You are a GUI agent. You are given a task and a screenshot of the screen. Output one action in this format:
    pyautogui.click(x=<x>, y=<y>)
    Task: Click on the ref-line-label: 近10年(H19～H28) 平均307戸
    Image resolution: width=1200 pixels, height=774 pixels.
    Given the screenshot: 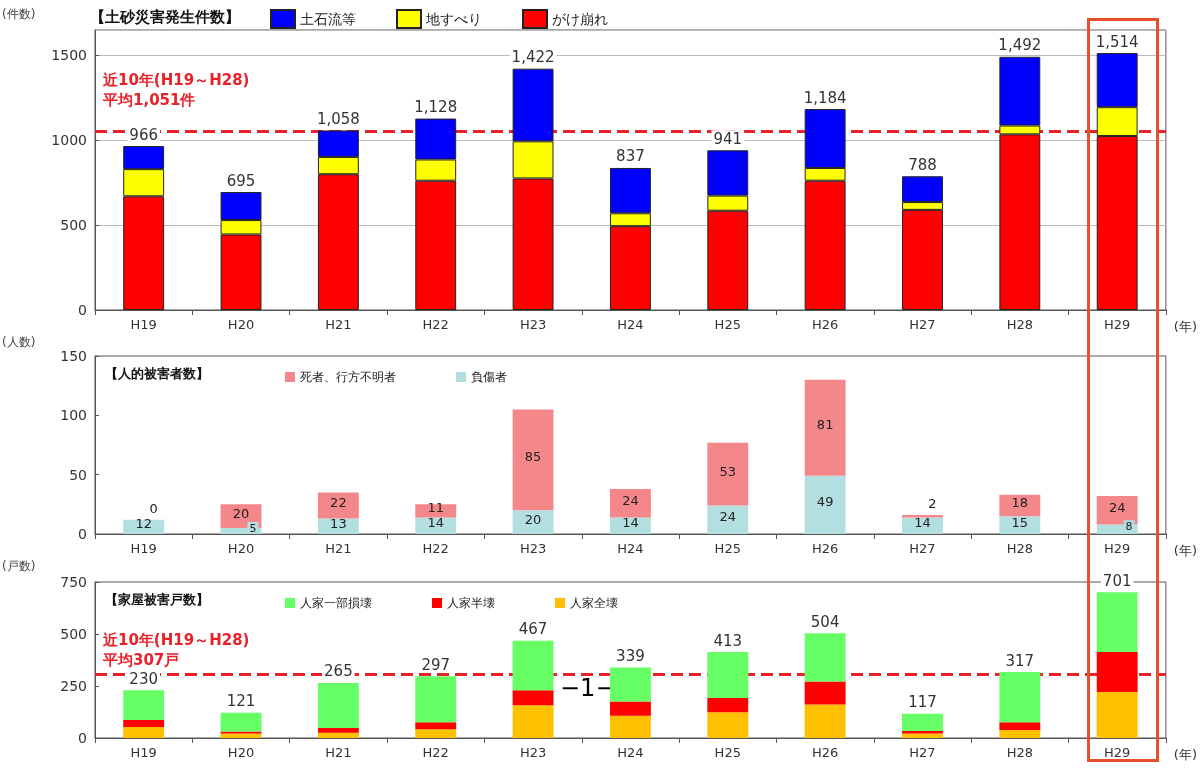 What is the action you would take?
    pyautogui.click(x=176, y=650)
    